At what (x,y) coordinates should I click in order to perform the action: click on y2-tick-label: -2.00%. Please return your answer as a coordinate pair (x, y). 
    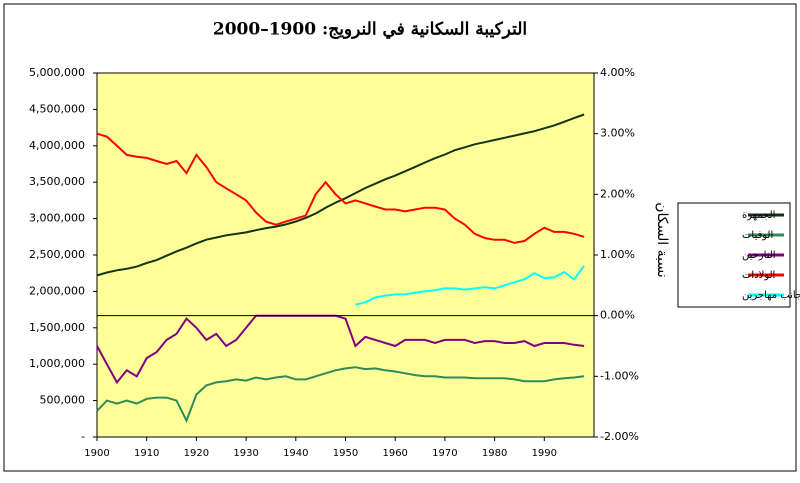
    Looking at the image, I should click on (619, 436).